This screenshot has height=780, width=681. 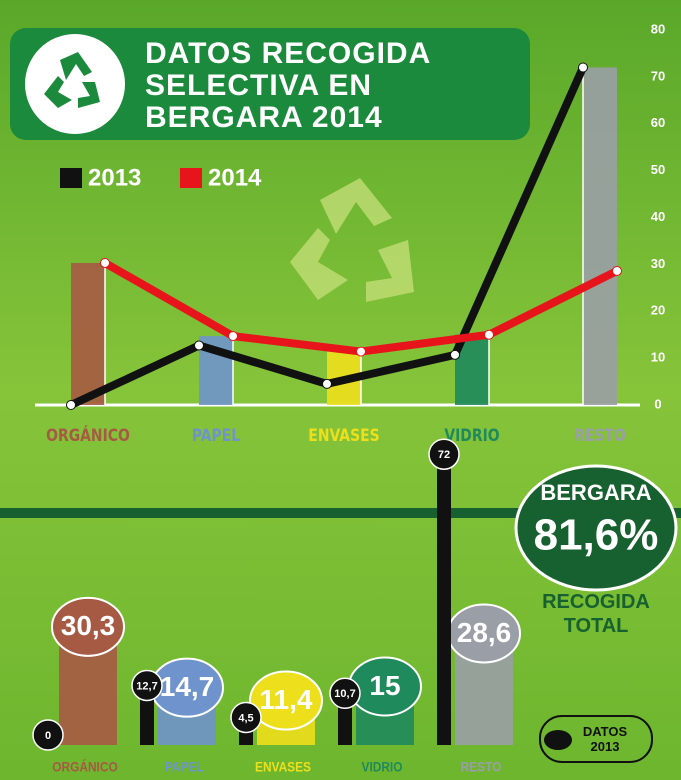 I want to click on value-label: 72, so click(x=444, y=455).